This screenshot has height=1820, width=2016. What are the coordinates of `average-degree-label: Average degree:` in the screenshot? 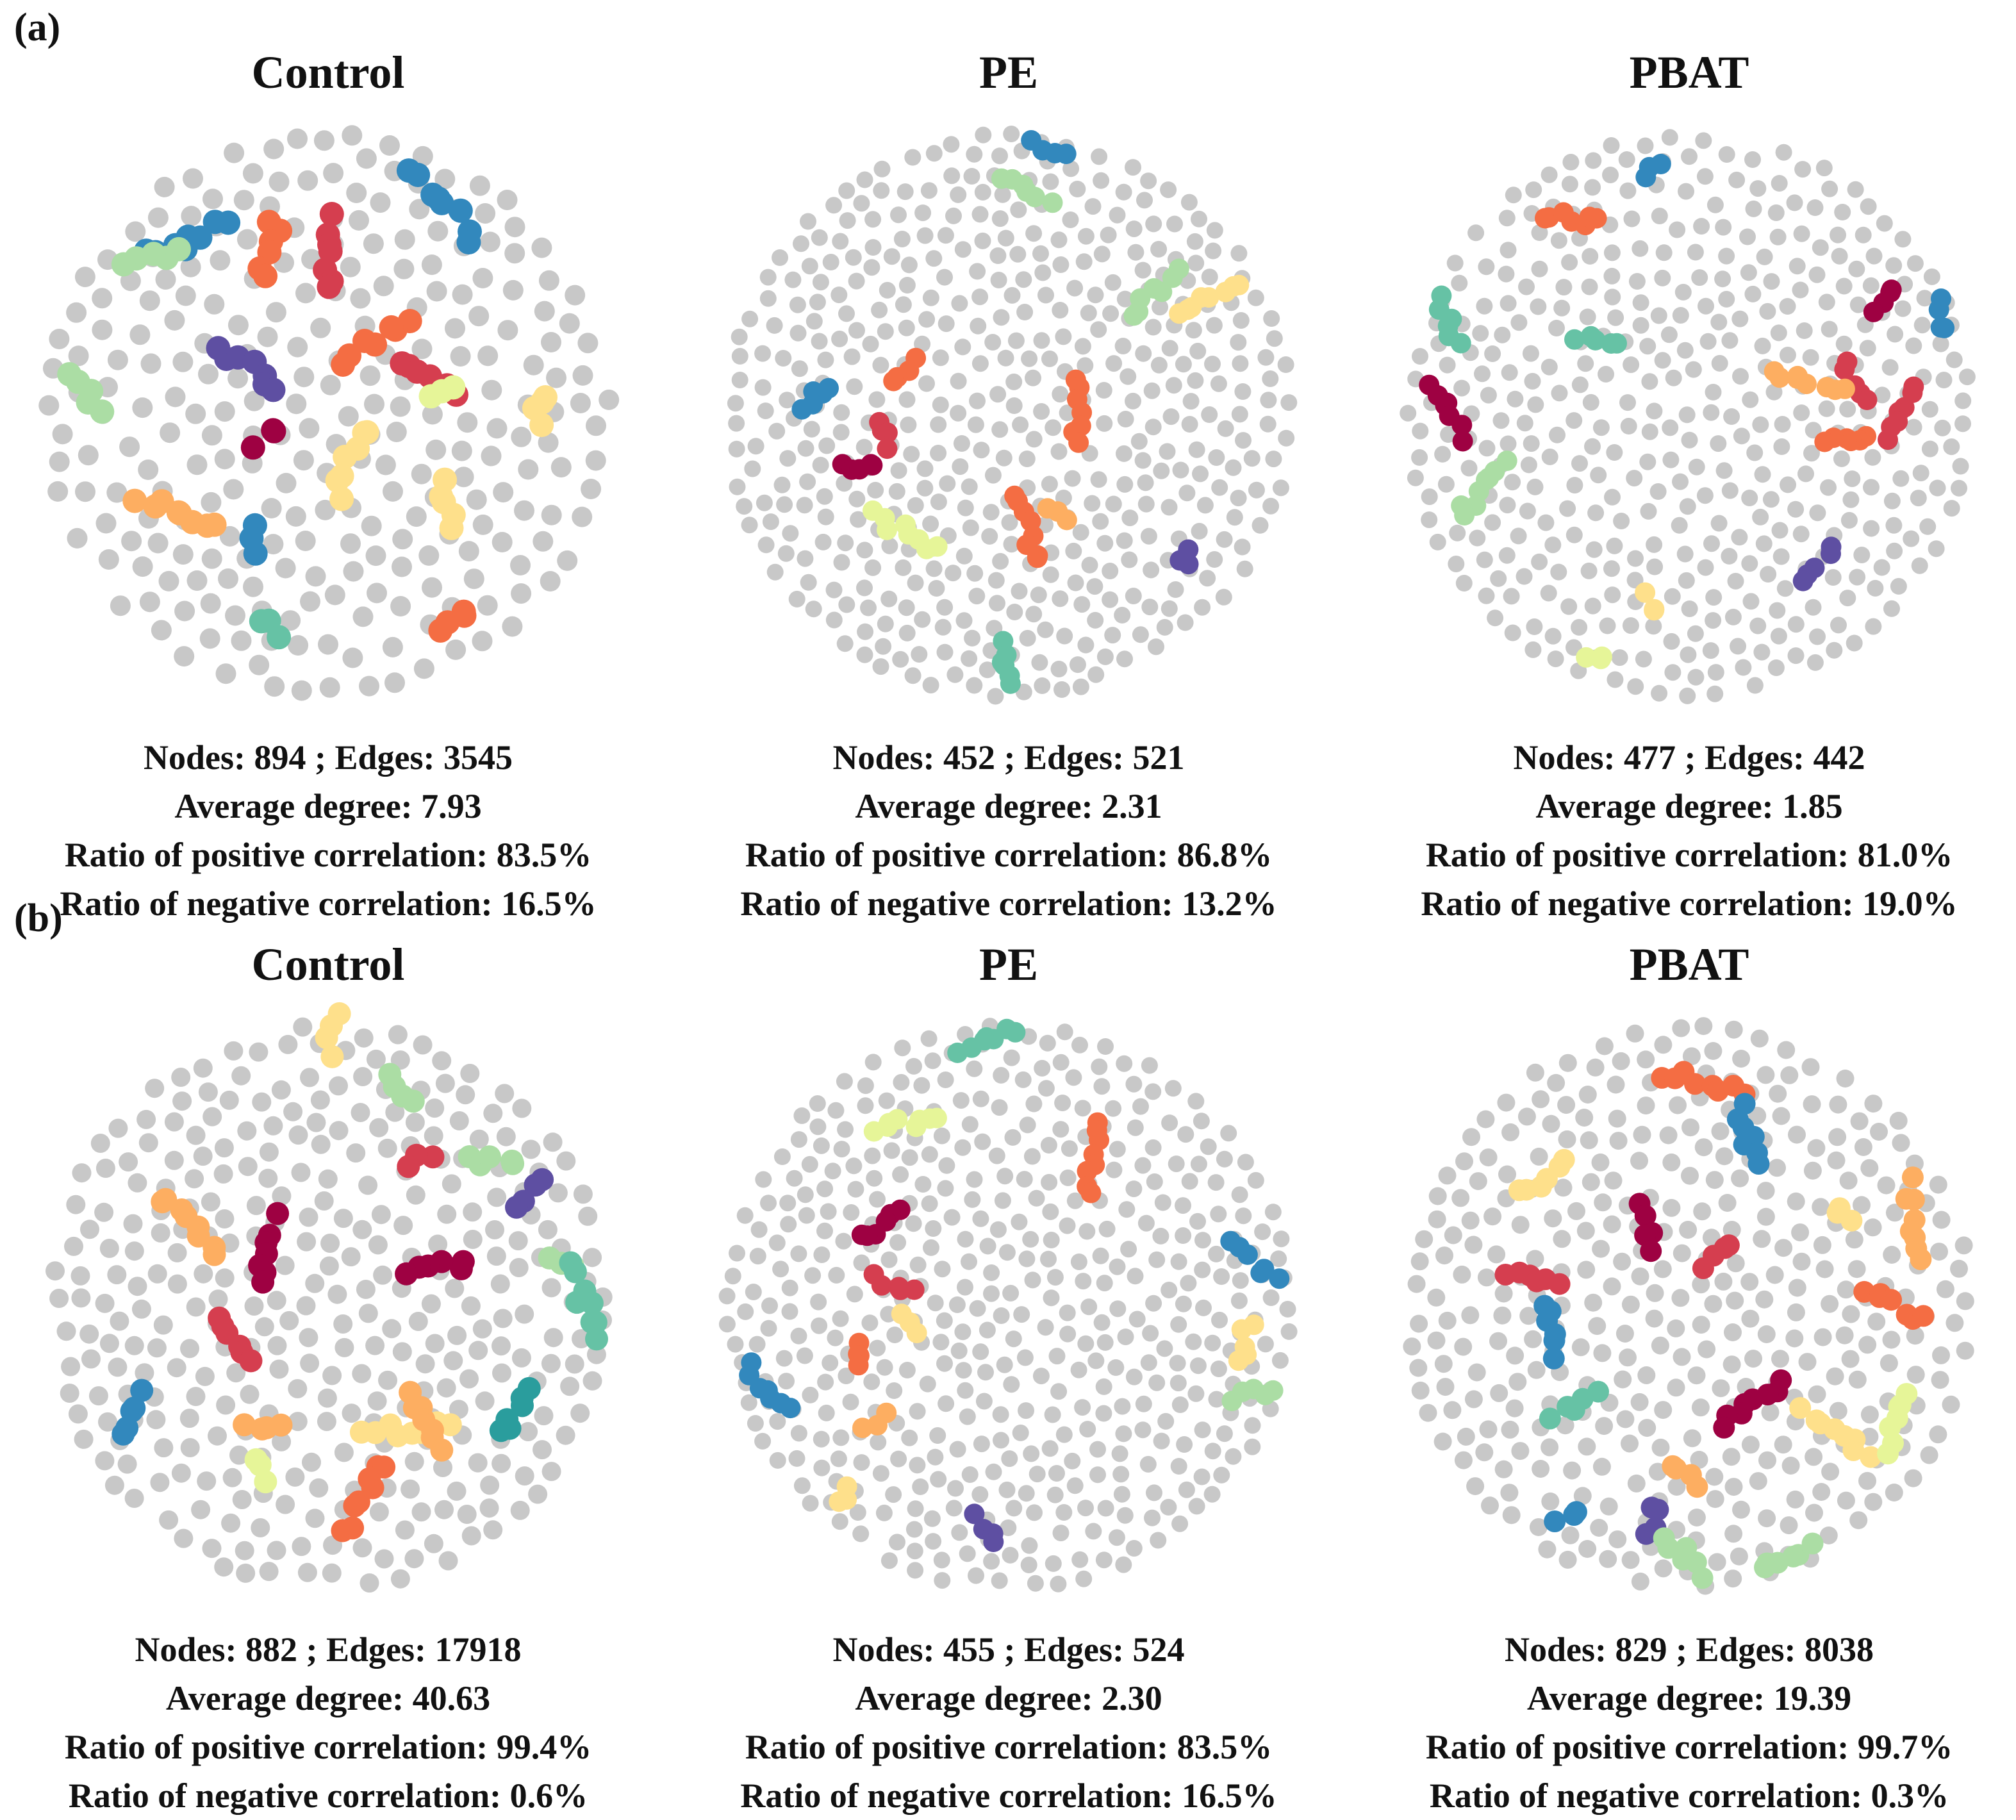 It's located at (1646, 1698).